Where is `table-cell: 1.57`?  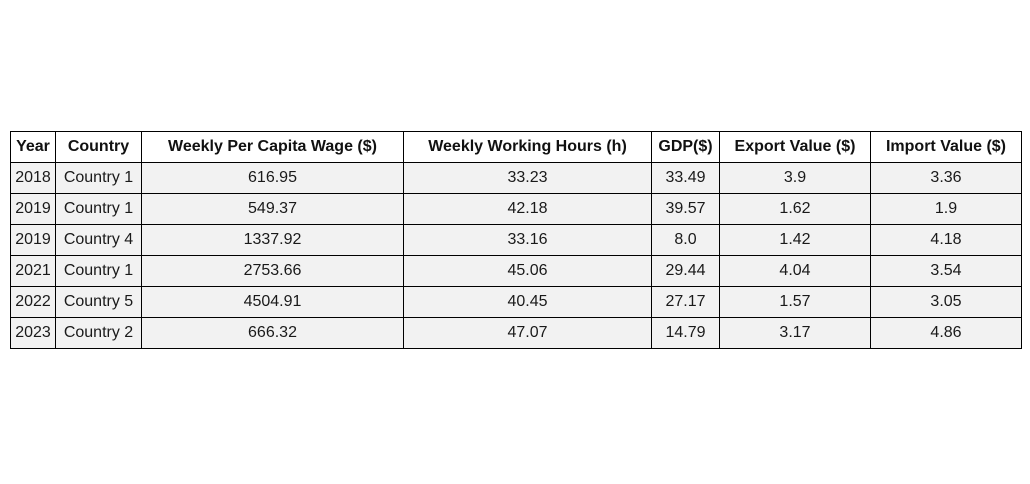
table-cell: 1.57 is located at coordinates (795, 302).